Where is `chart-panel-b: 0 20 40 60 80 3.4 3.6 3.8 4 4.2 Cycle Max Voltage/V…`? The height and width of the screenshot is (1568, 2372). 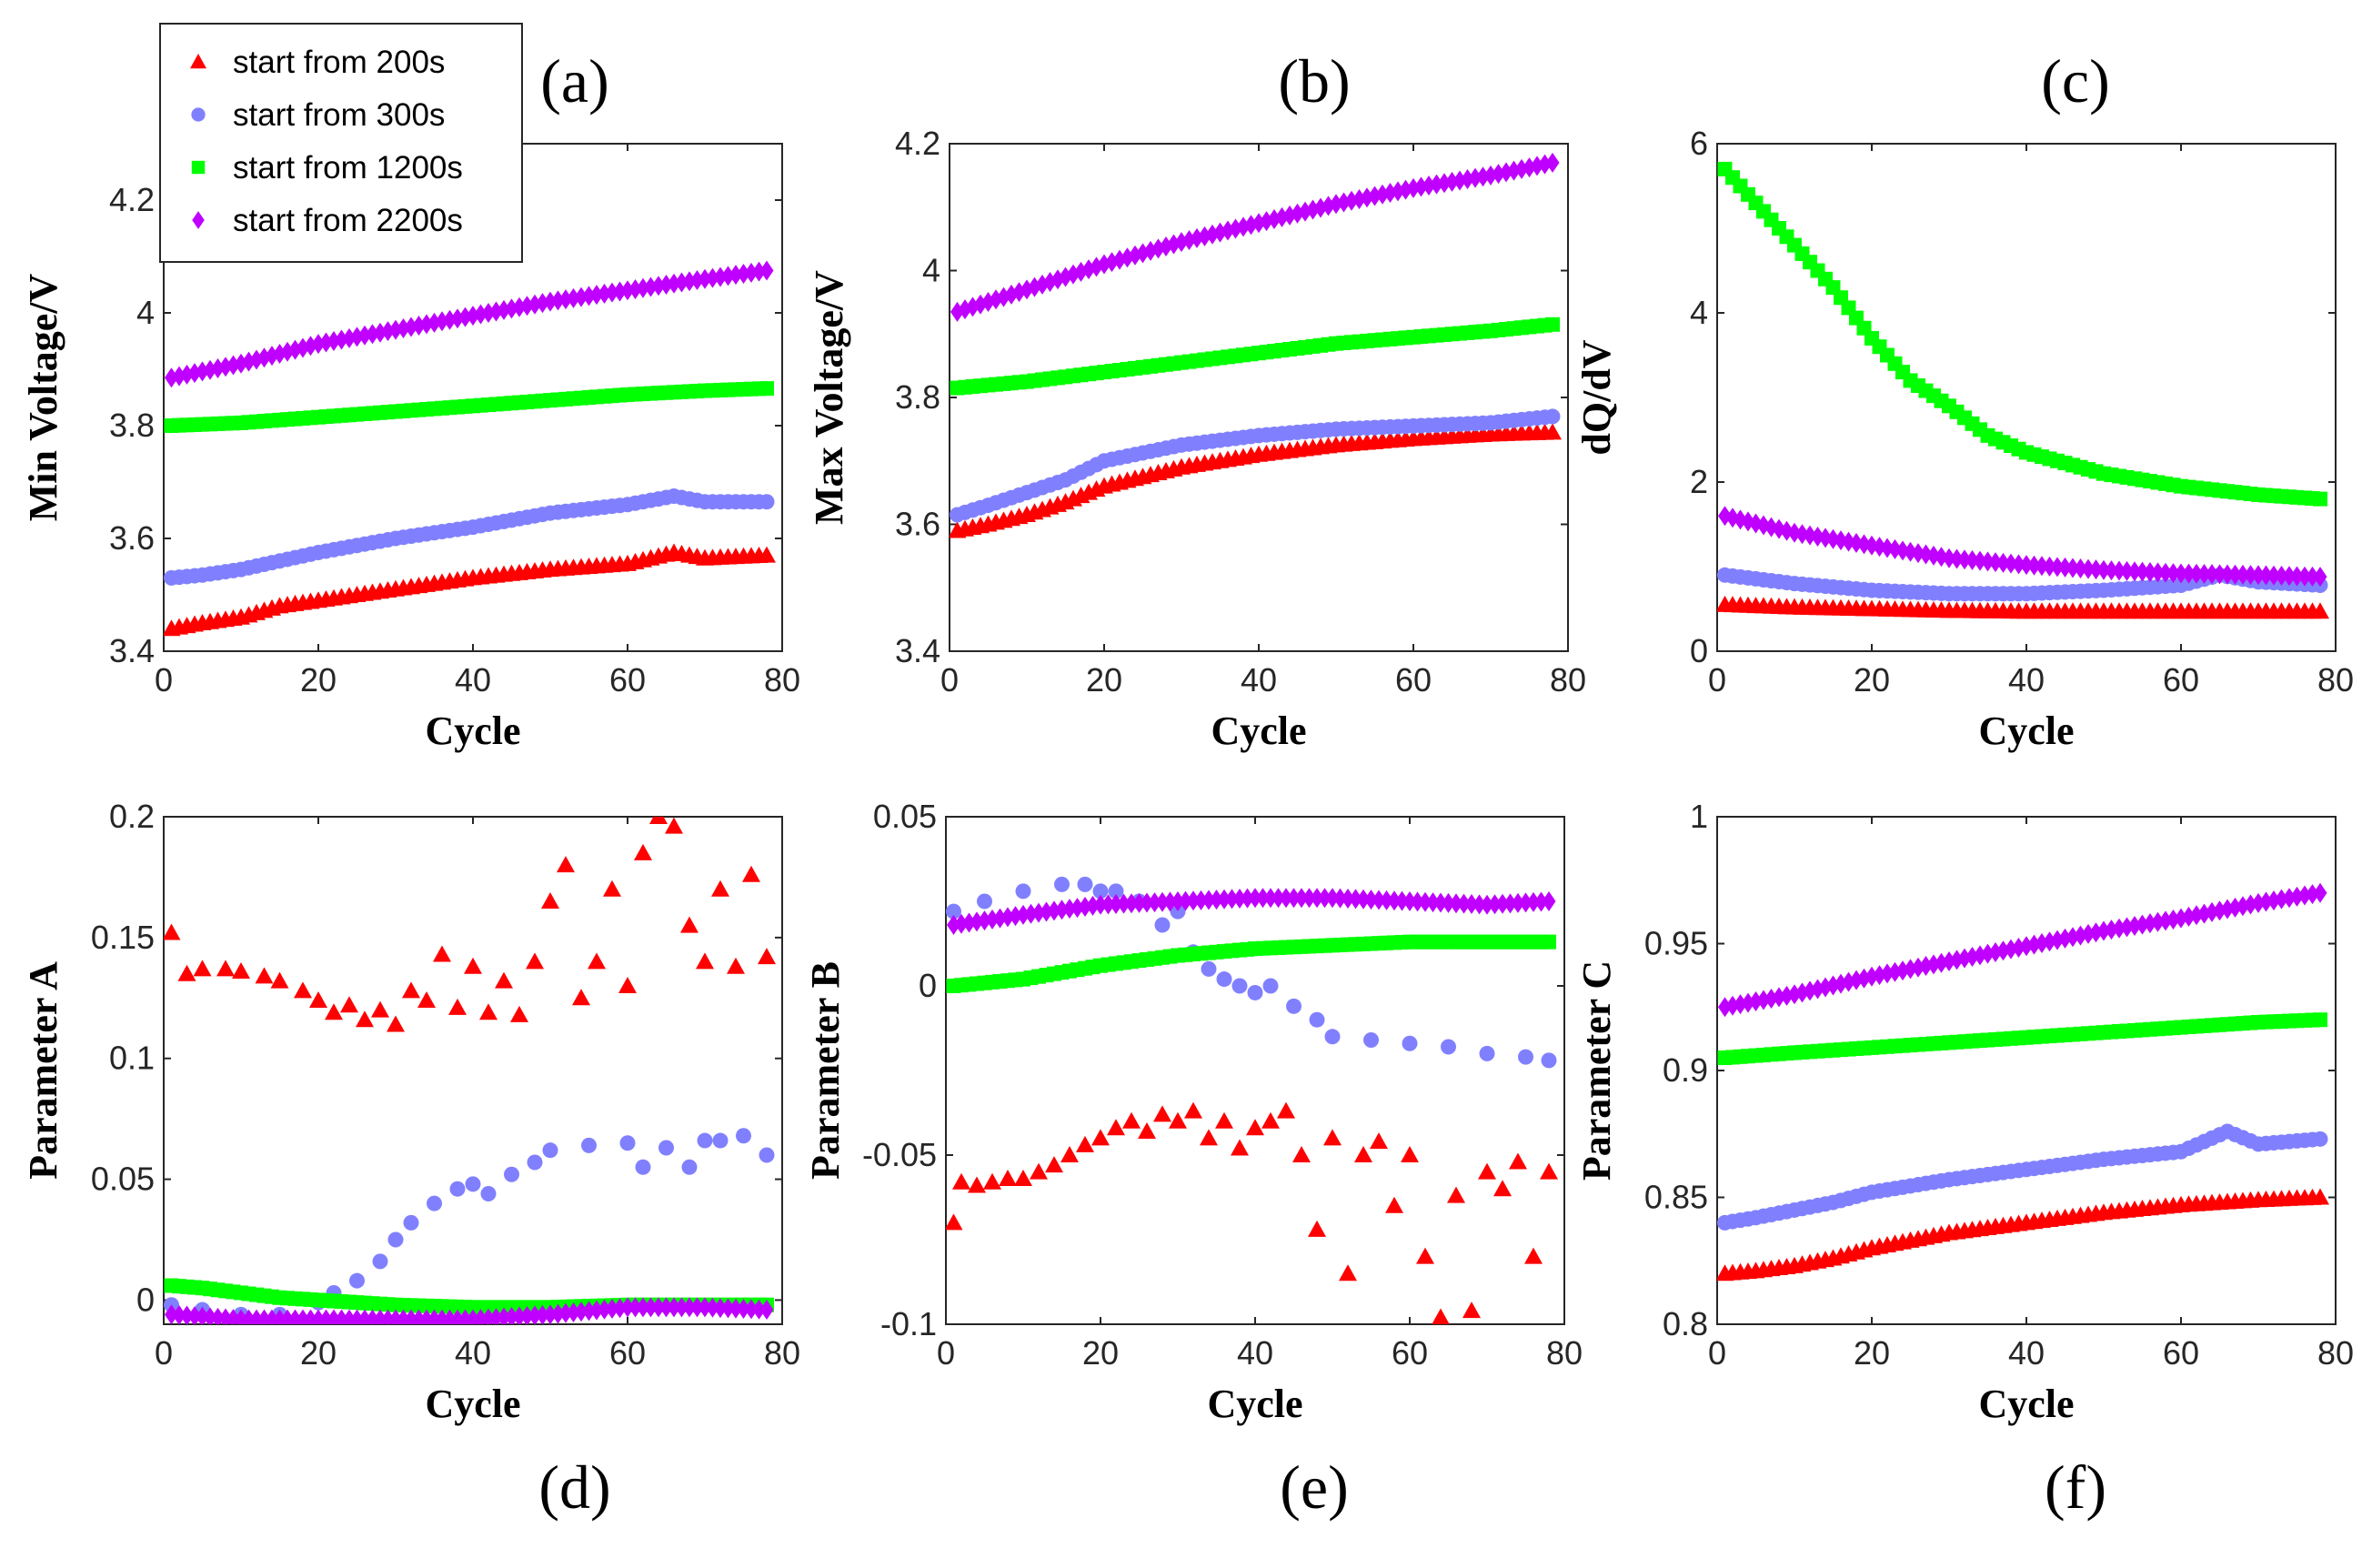
chart-panel-b: 0 20 40 60 80 3.4 3.6 3.8 4 4.2 Cycle Max Voltage/V… is located at coordinates (1196, 399).